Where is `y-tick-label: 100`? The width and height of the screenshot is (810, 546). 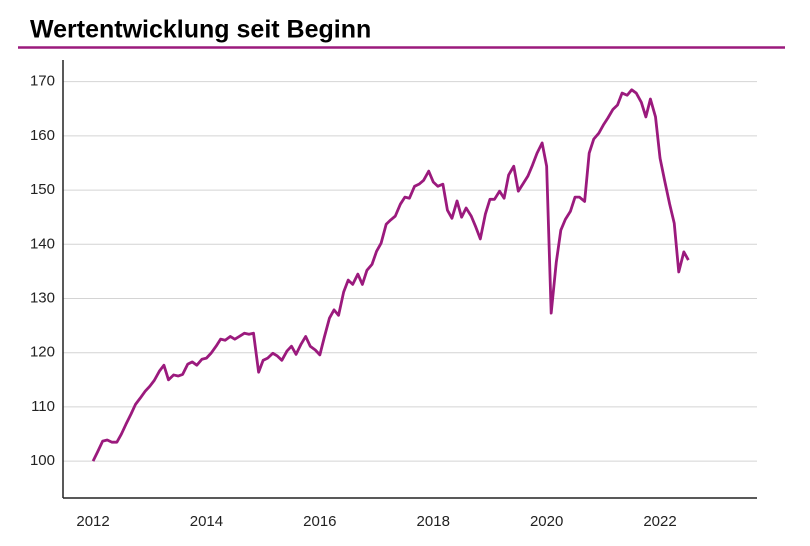 y-tick-label: 100 is located at coordinates (42, 460).